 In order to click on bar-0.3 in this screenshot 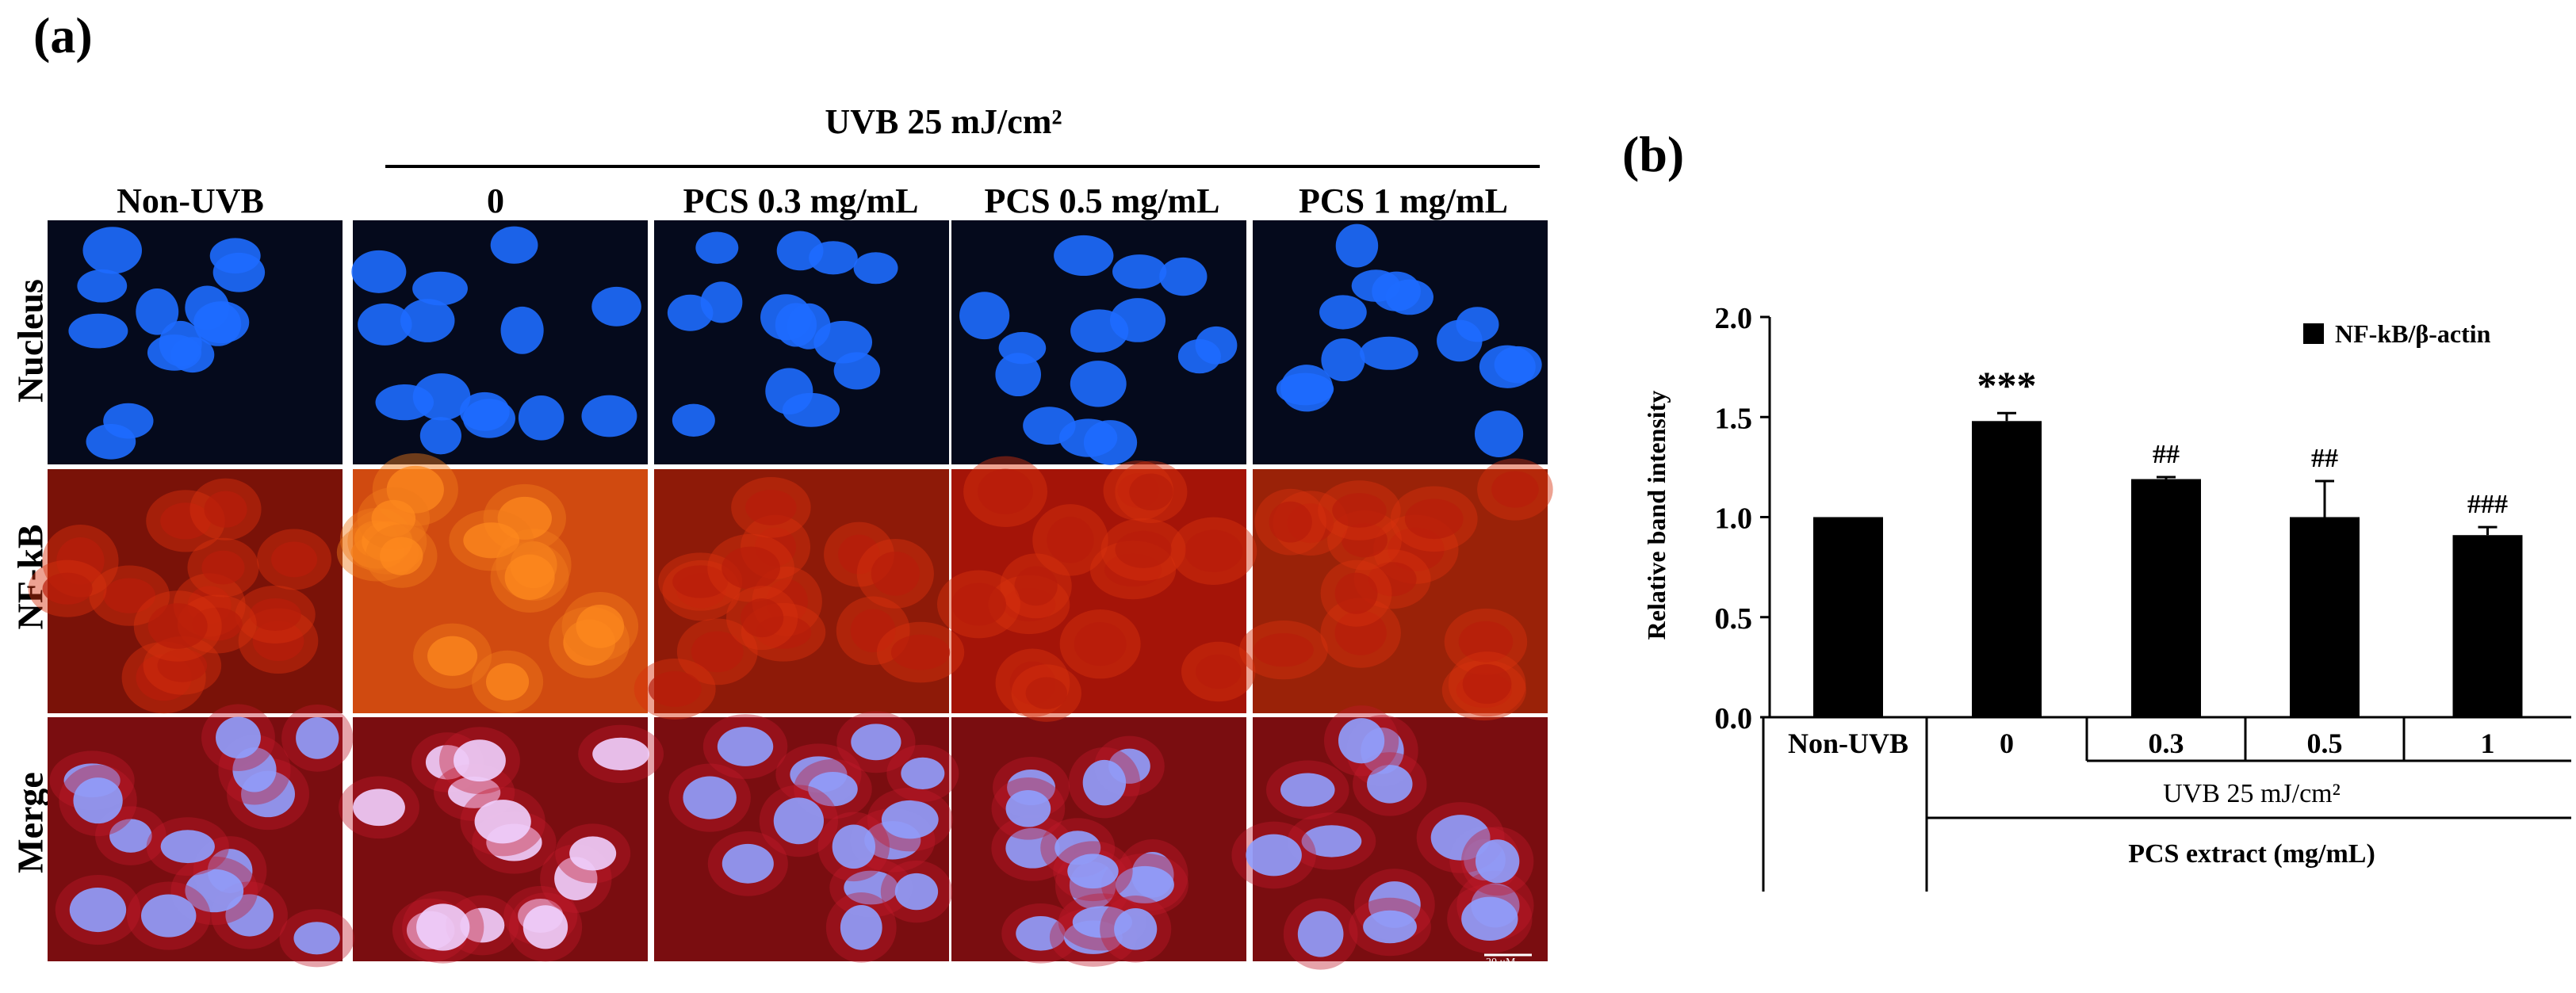, I will do `click(2166, 598)`.